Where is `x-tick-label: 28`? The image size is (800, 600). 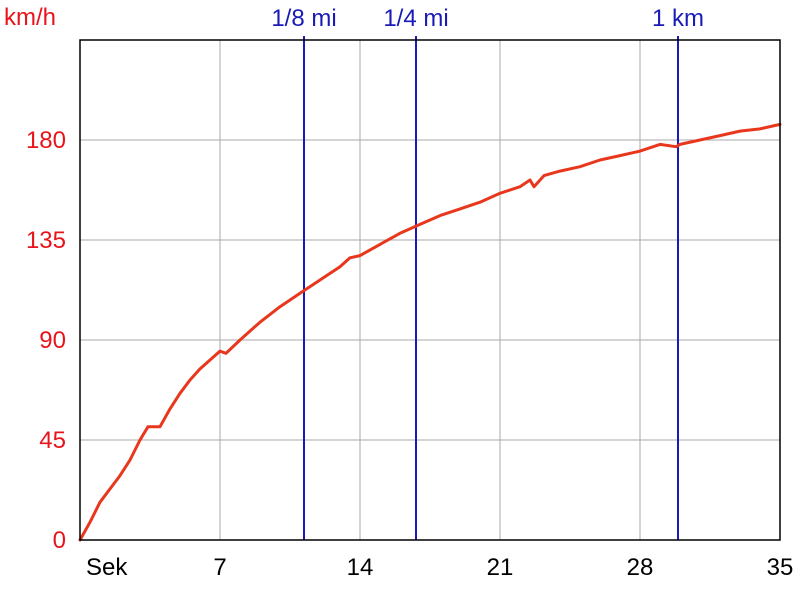
x-tick-label: 28 is located at coordinates (640, 567).